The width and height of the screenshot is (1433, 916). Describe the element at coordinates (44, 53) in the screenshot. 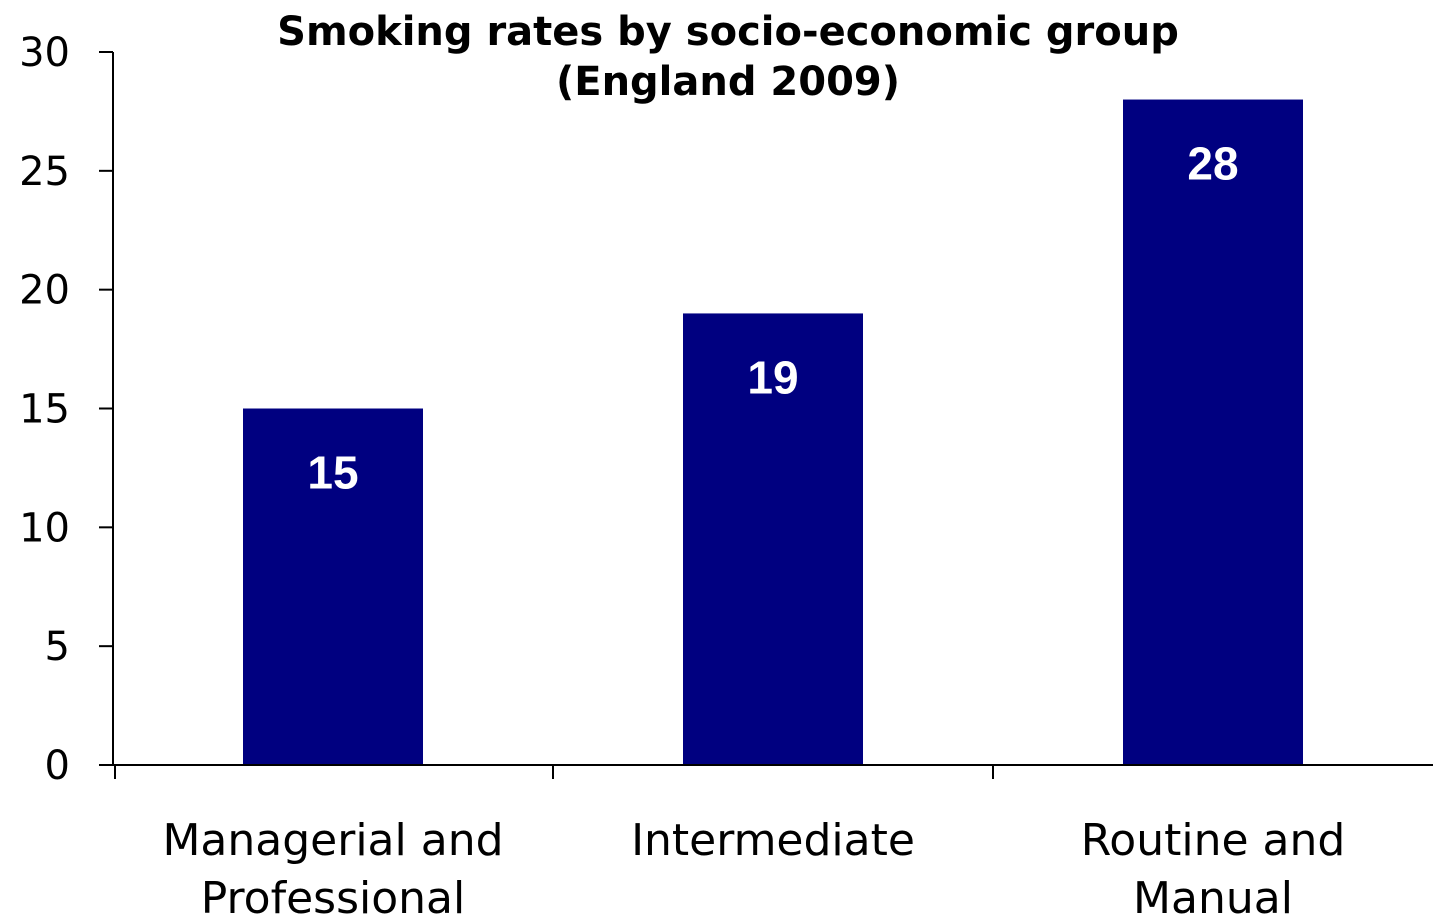

I see `y-tick-label: 30` at that location.